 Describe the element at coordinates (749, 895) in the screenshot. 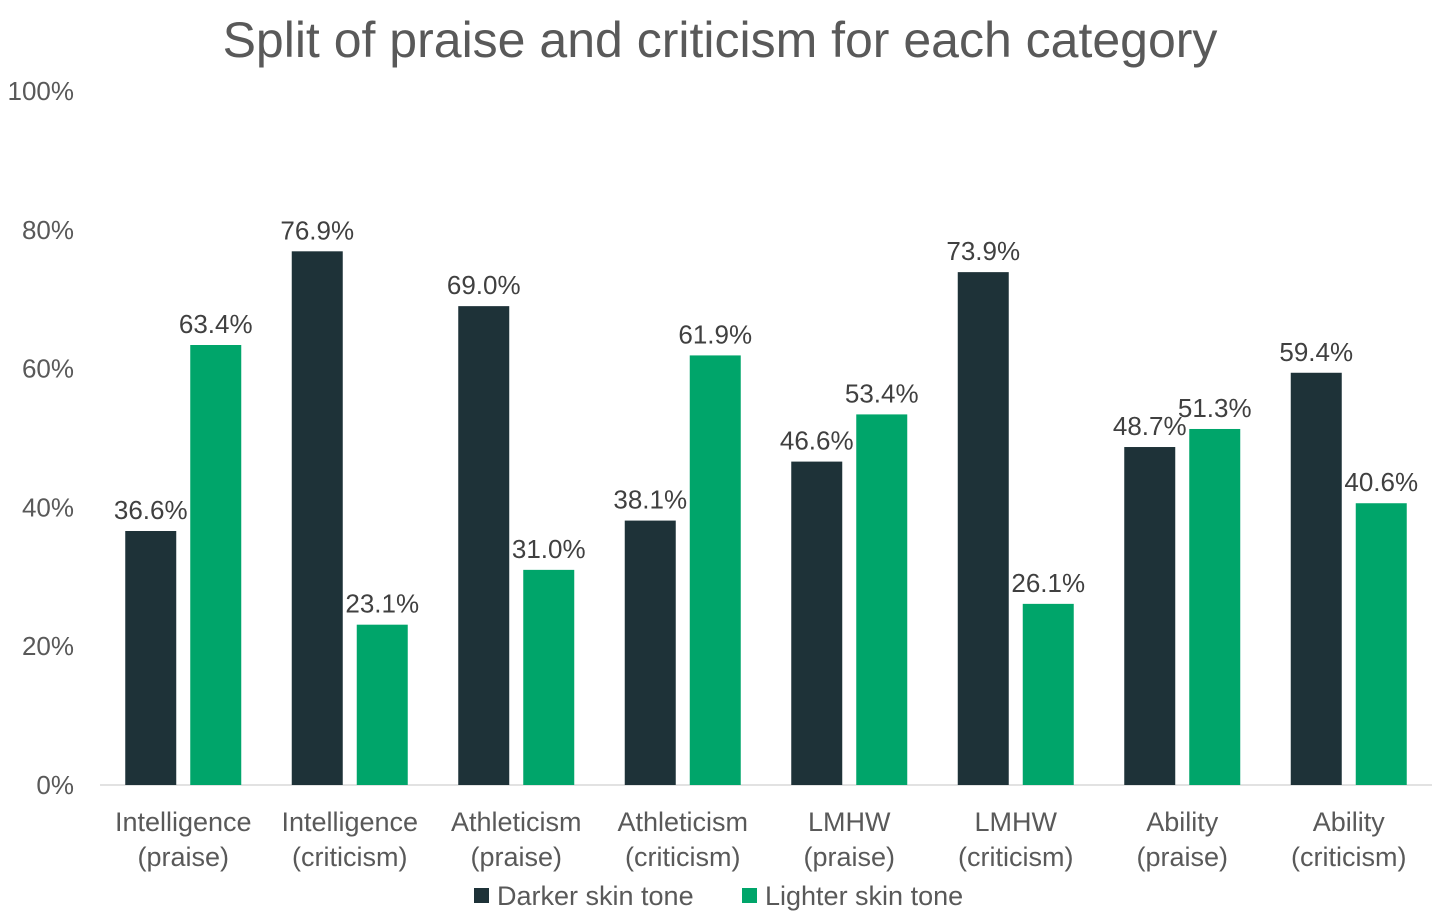

I see `legend-swatch-lighter` at that location.